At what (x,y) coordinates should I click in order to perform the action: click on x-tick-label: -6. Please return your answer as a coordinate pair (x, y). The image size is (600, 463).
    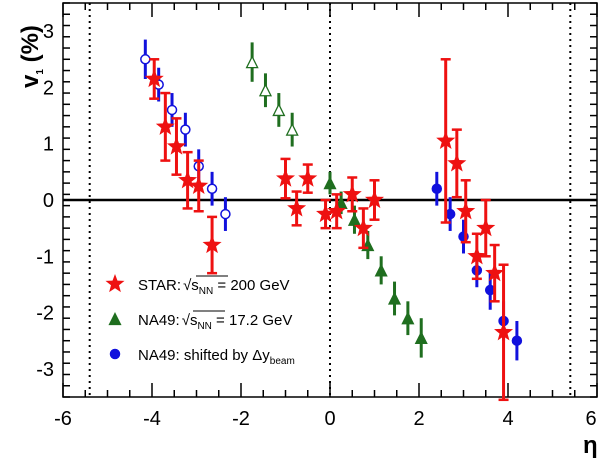
    Looking at the image, I should click on (63, 419).